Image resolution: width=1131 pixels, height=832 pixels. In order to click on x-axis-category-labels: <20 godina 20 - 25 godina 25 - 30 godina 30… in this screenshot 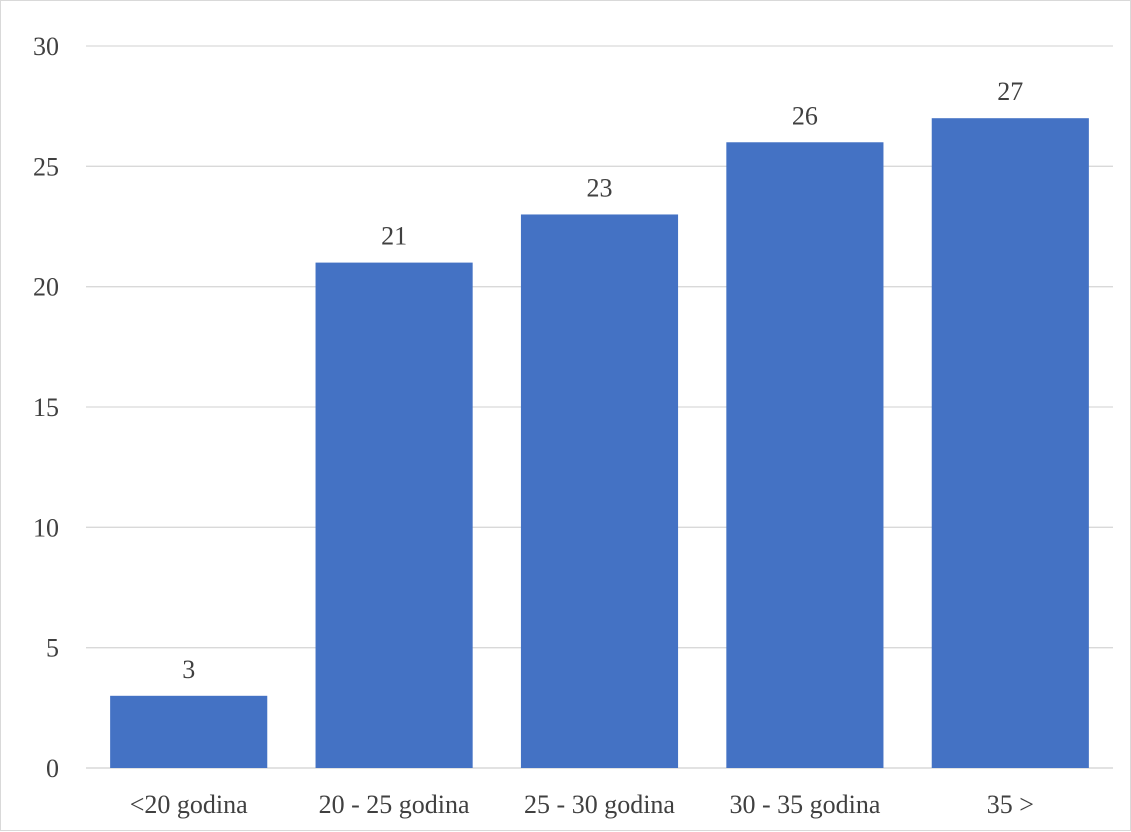, I will do `click(582, 804)`.